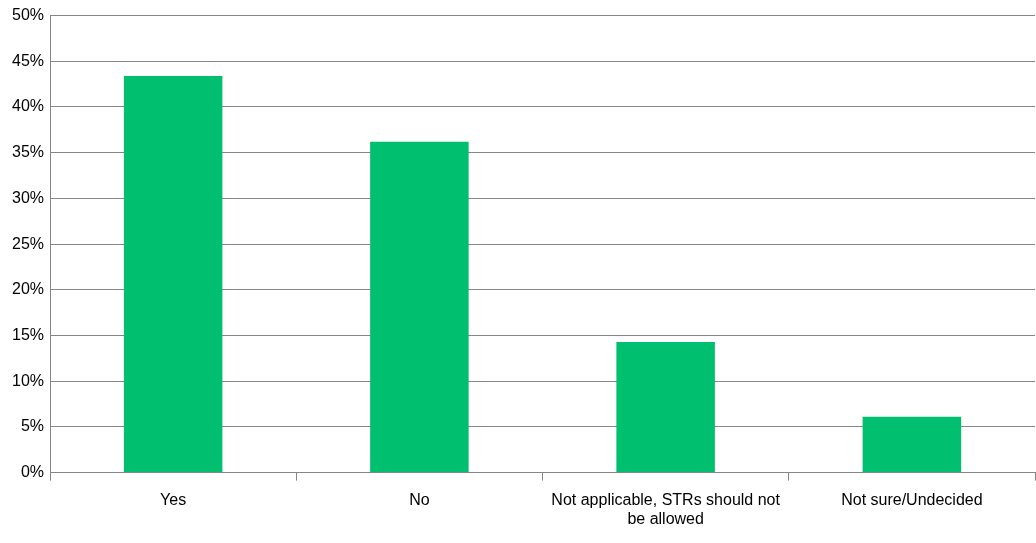 This screenshot has height=543, width=1036. I want to click on y-tick-label: 50%, so click(28, 15).